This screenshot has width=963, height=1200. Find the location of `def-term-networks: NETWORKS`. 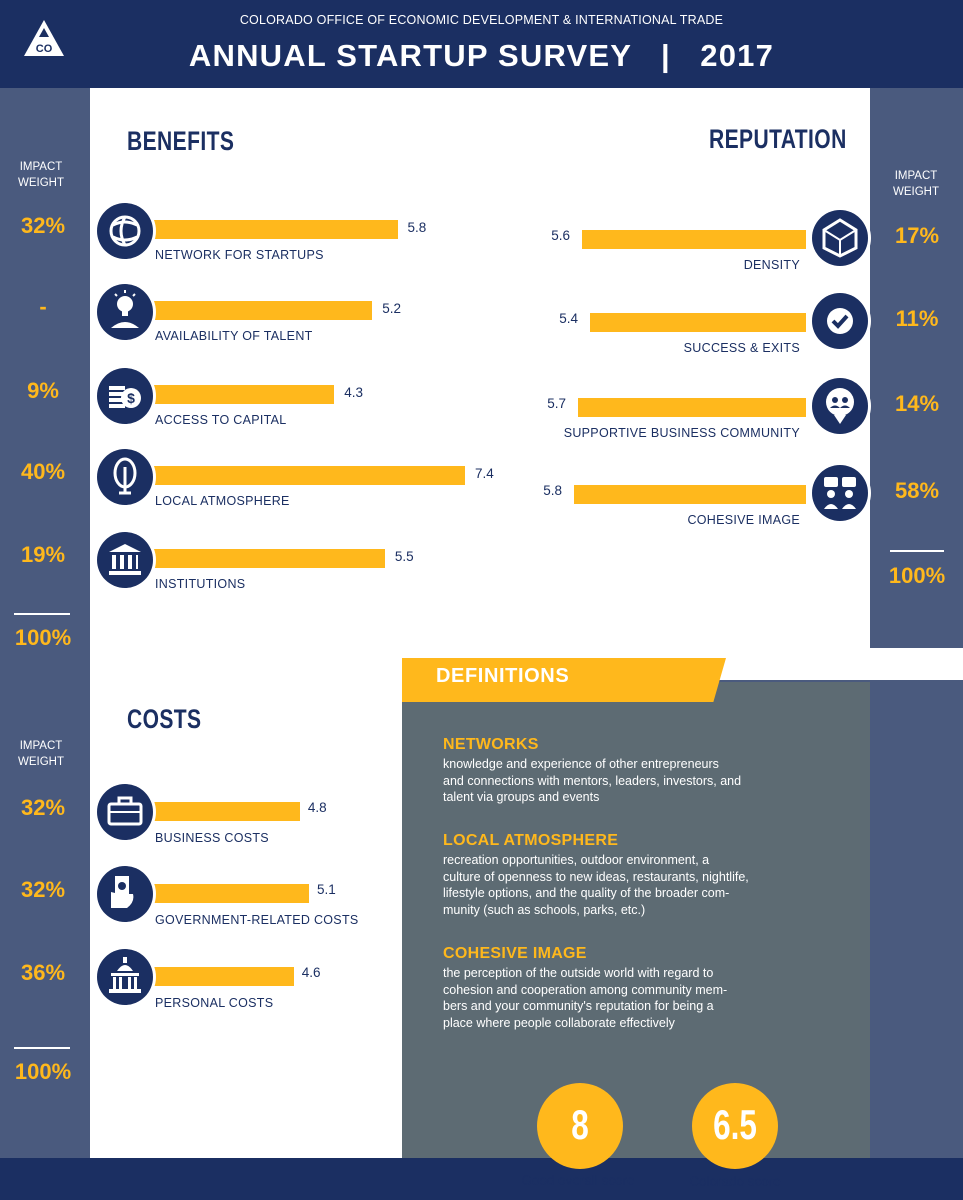

def-term-networks: NETWORKS is located at coordinates (491, 744).